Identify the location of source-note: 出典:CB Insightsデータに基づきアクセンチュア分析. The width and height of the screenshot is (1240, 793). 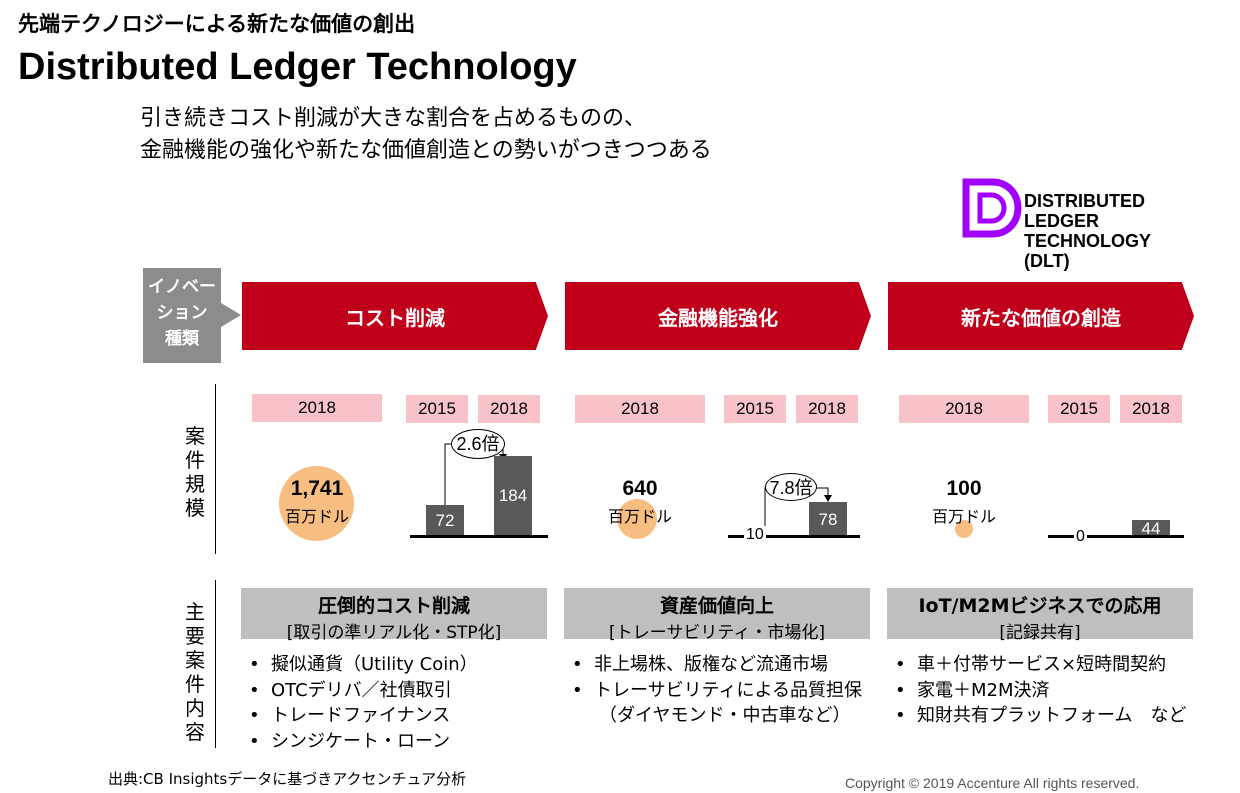
(287, 779).